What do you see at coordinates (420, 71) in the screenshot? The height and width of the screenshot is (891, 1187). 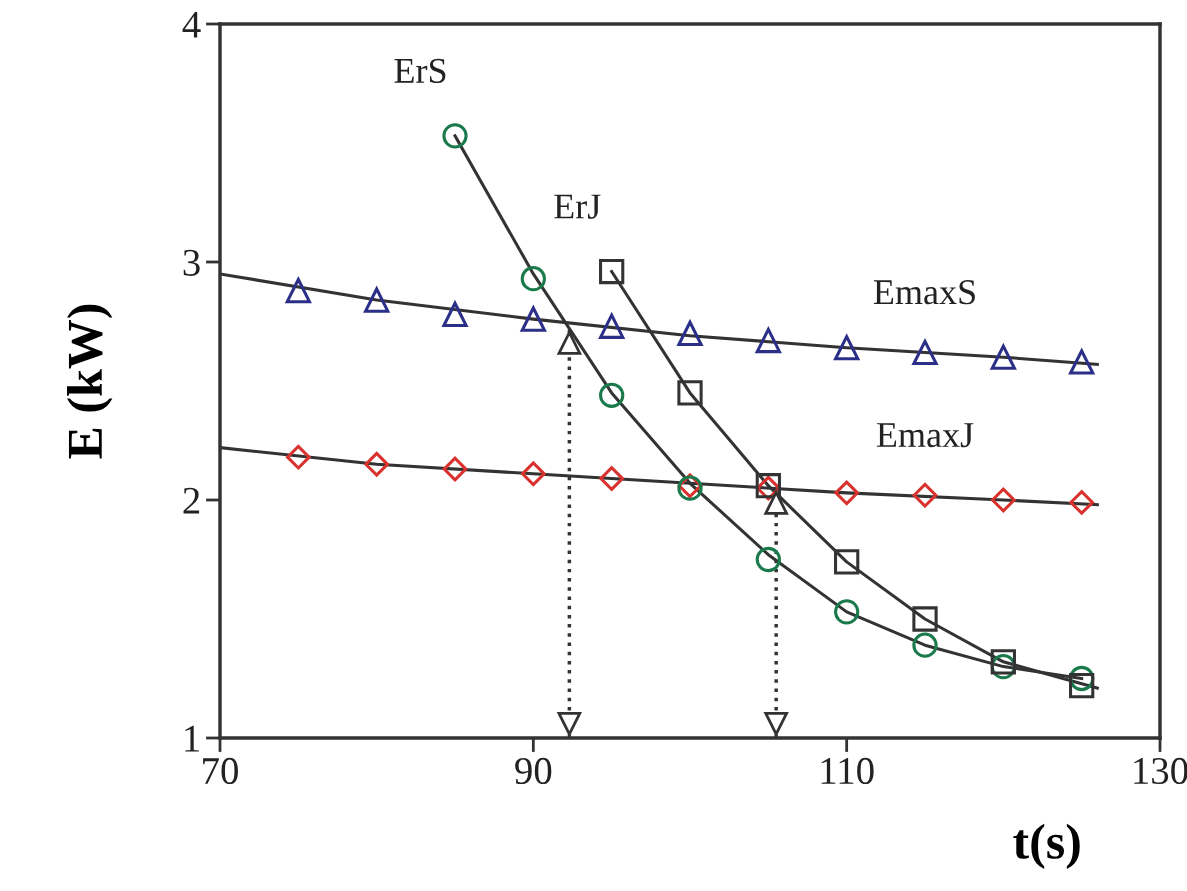 I see `series-label: ErS` at bounding box center [420, 71].